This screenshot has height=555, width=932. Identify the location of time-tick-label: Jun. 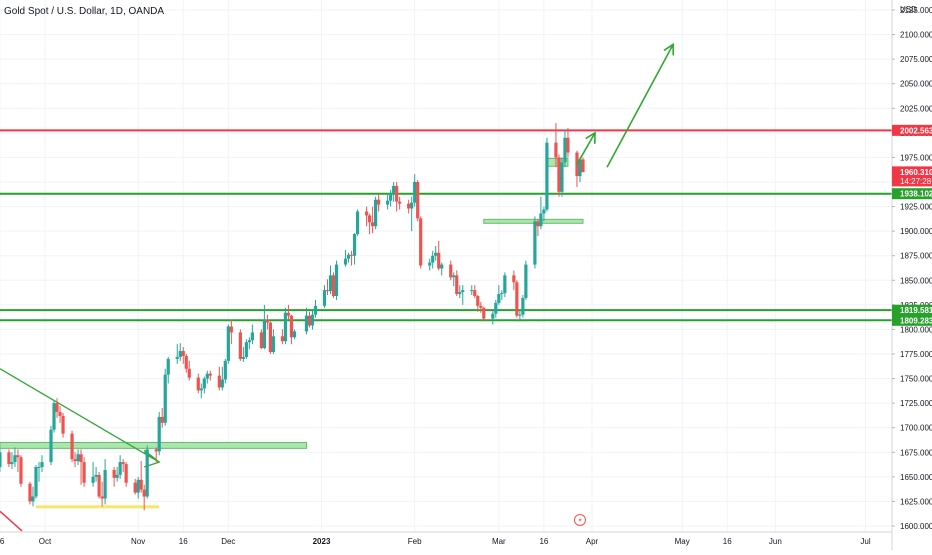
(775, 541).